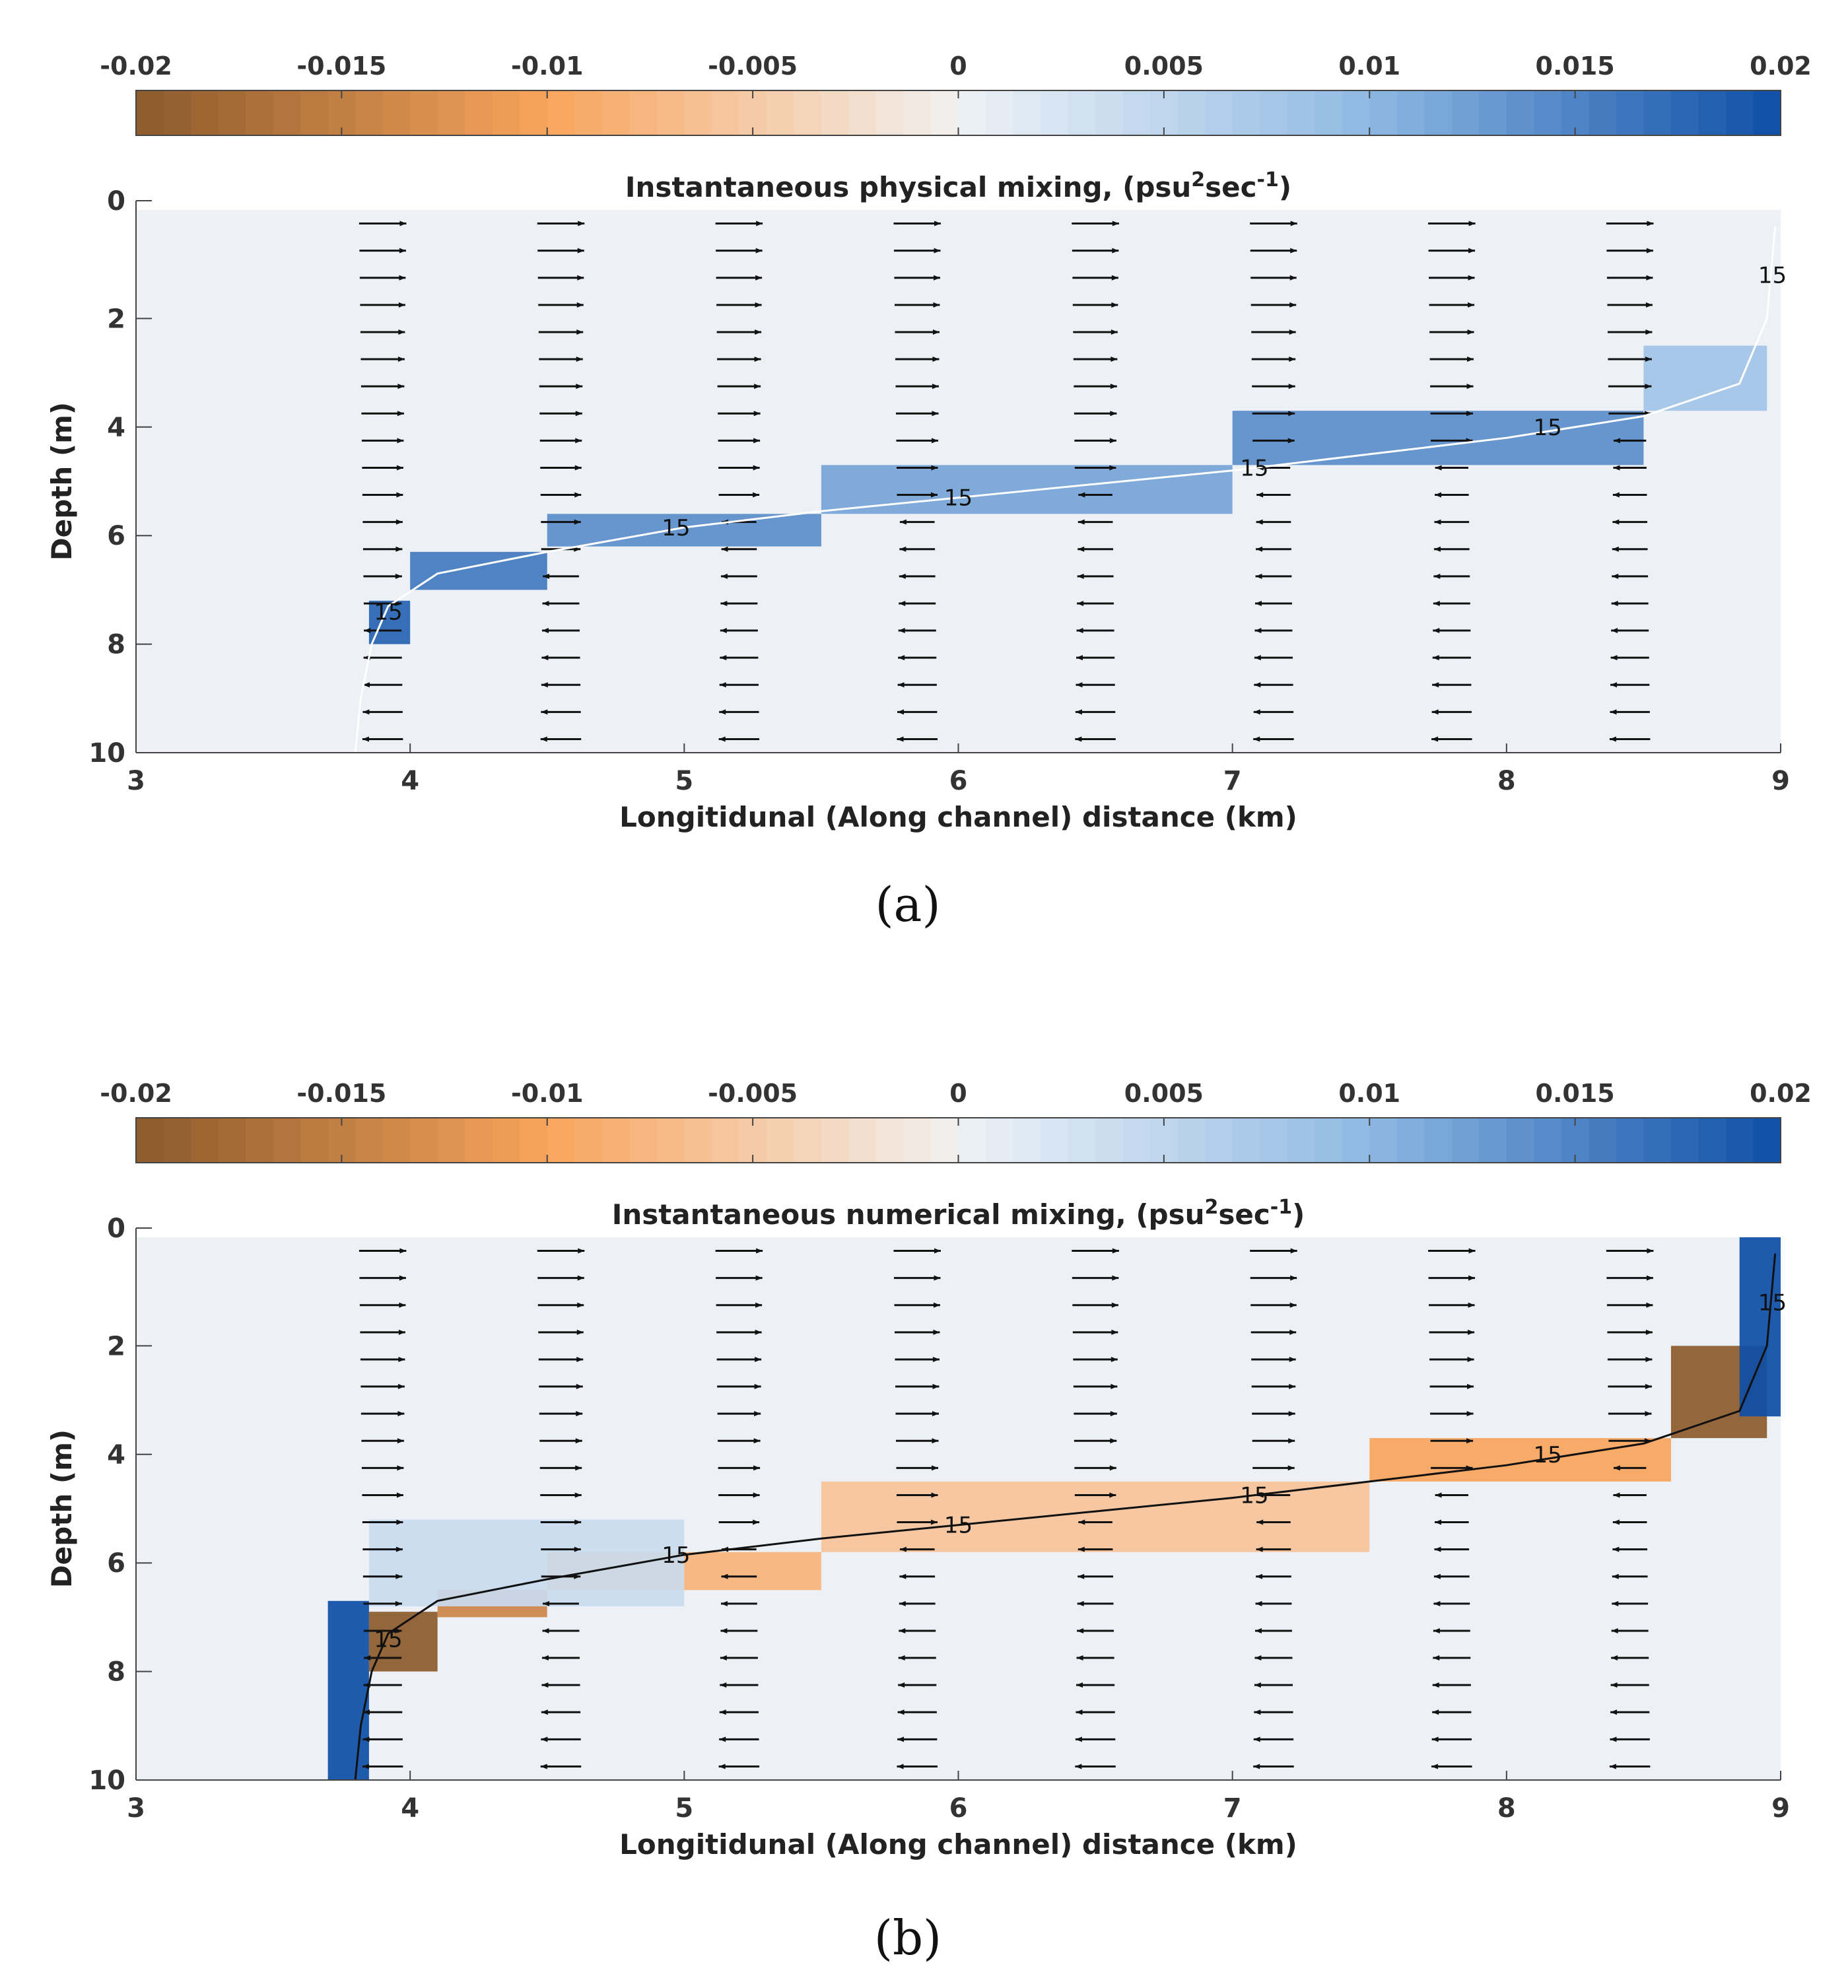  Describe the element at coordinates (136, 781) in the screenshot. I see `x-tick-label: 3` at that location.